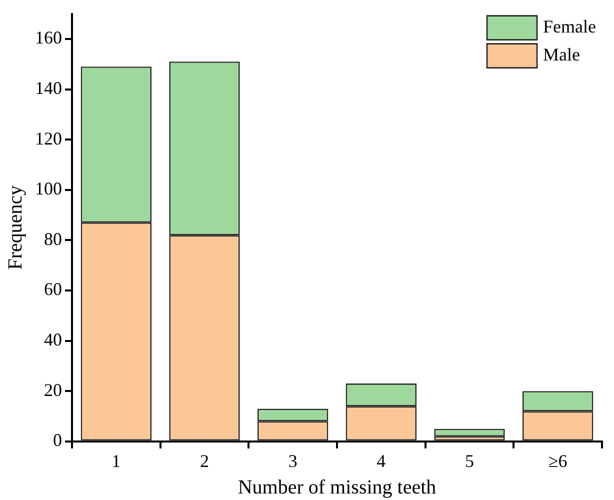  What do you see at coordinates (53, 390) in the screenshot?
I see `y-tick-label: 20` at bounding box center [53, 390].